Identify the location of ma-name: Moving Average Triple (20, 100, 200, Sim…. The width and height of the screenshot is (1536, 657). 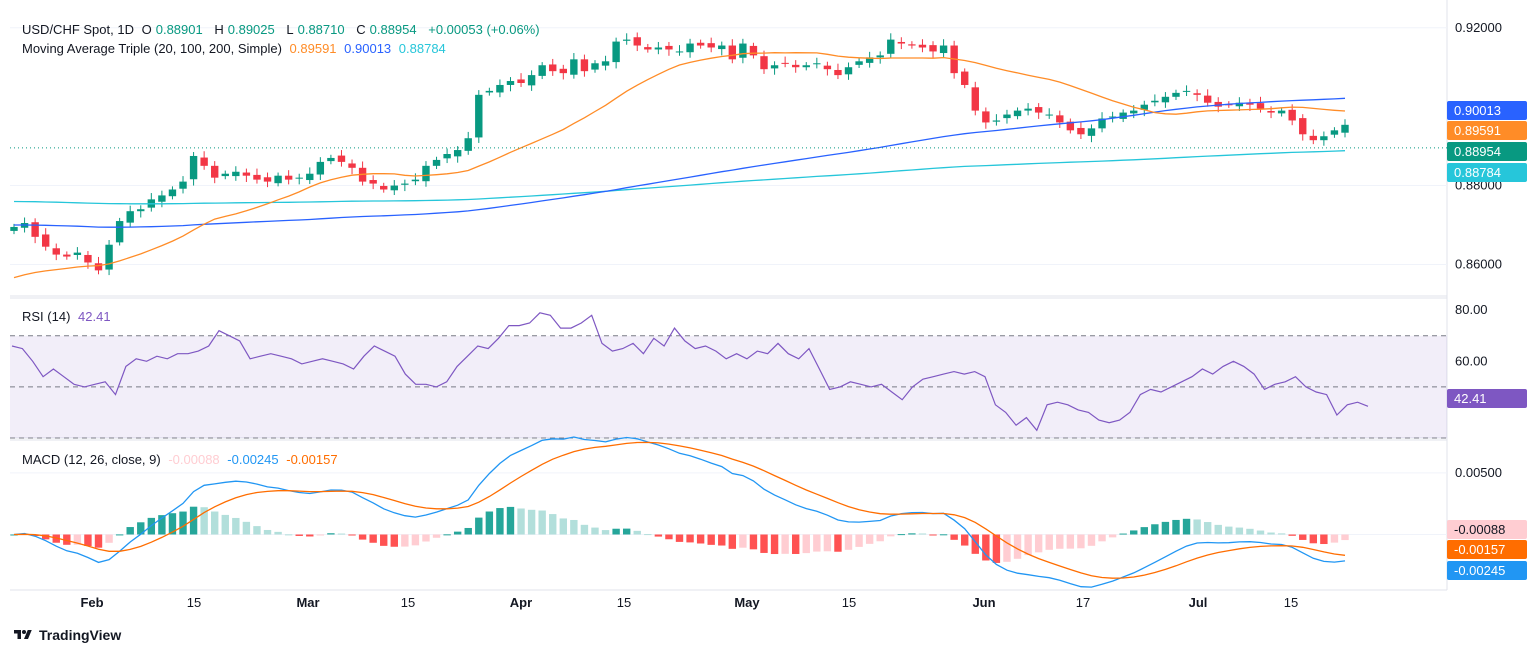
(152, 48).